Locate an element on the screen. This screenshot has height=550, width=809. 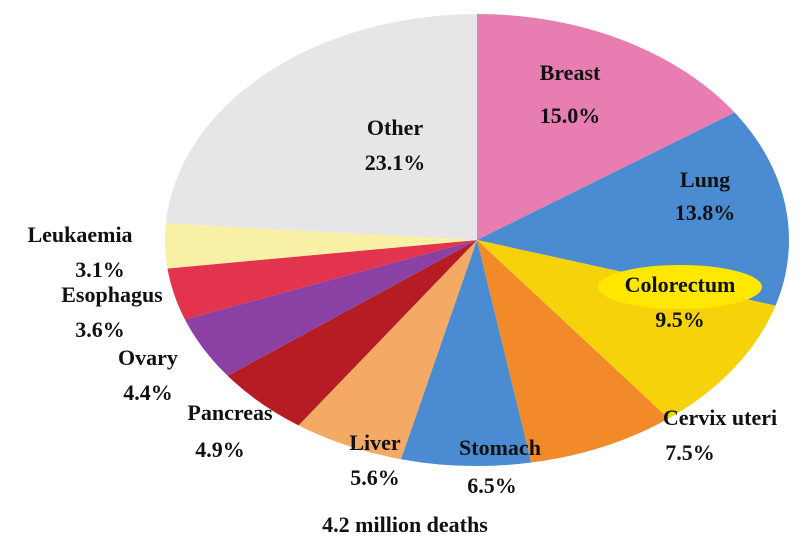
value-label: 3.6% is located at coordinates (100, 329).